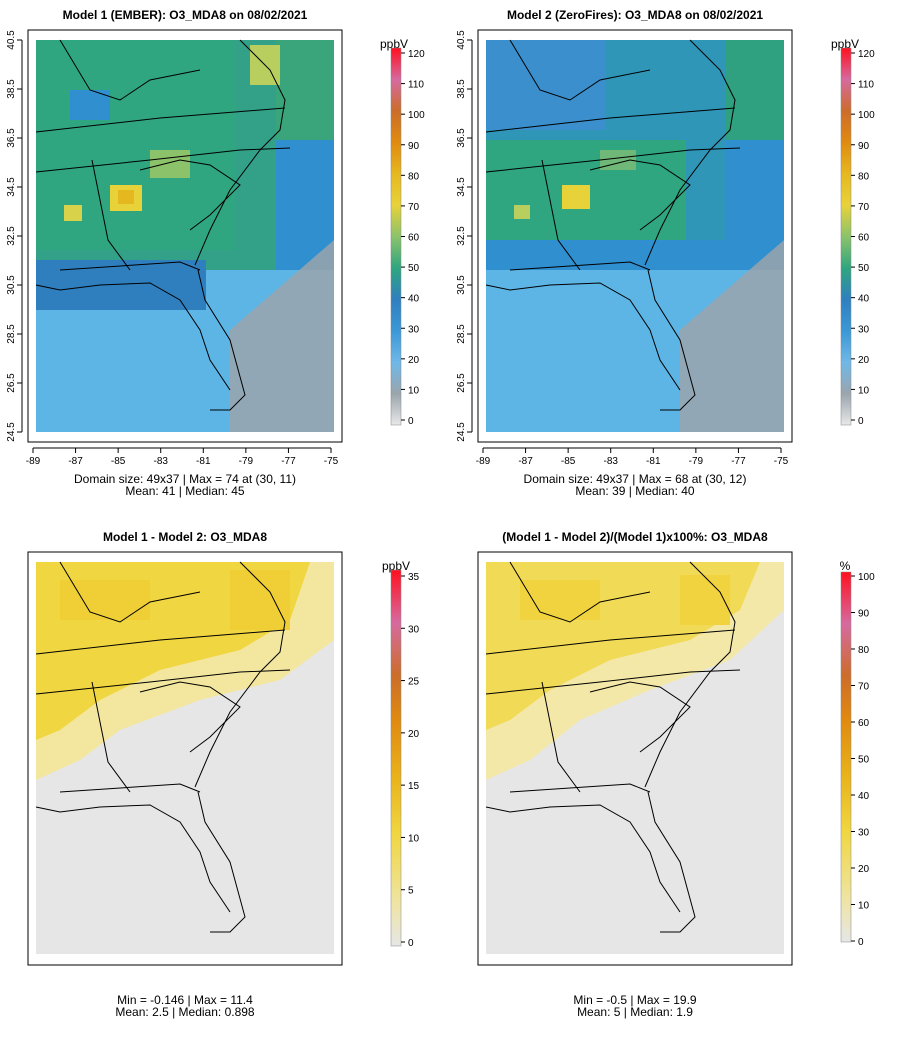 The image size is (900, 1045). Describe the element at coordinates (185, 1012) in the screenshot. I see `stats-line-2: Mean: 2.5 | Median: 0.898` at that location.